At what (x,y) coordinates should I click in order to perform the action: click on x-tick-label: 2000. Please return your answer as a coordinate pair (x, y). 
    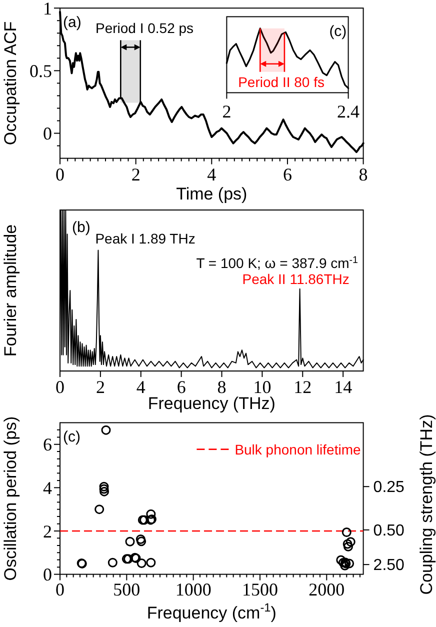
    Looking at the image, I should click on (326, 589).